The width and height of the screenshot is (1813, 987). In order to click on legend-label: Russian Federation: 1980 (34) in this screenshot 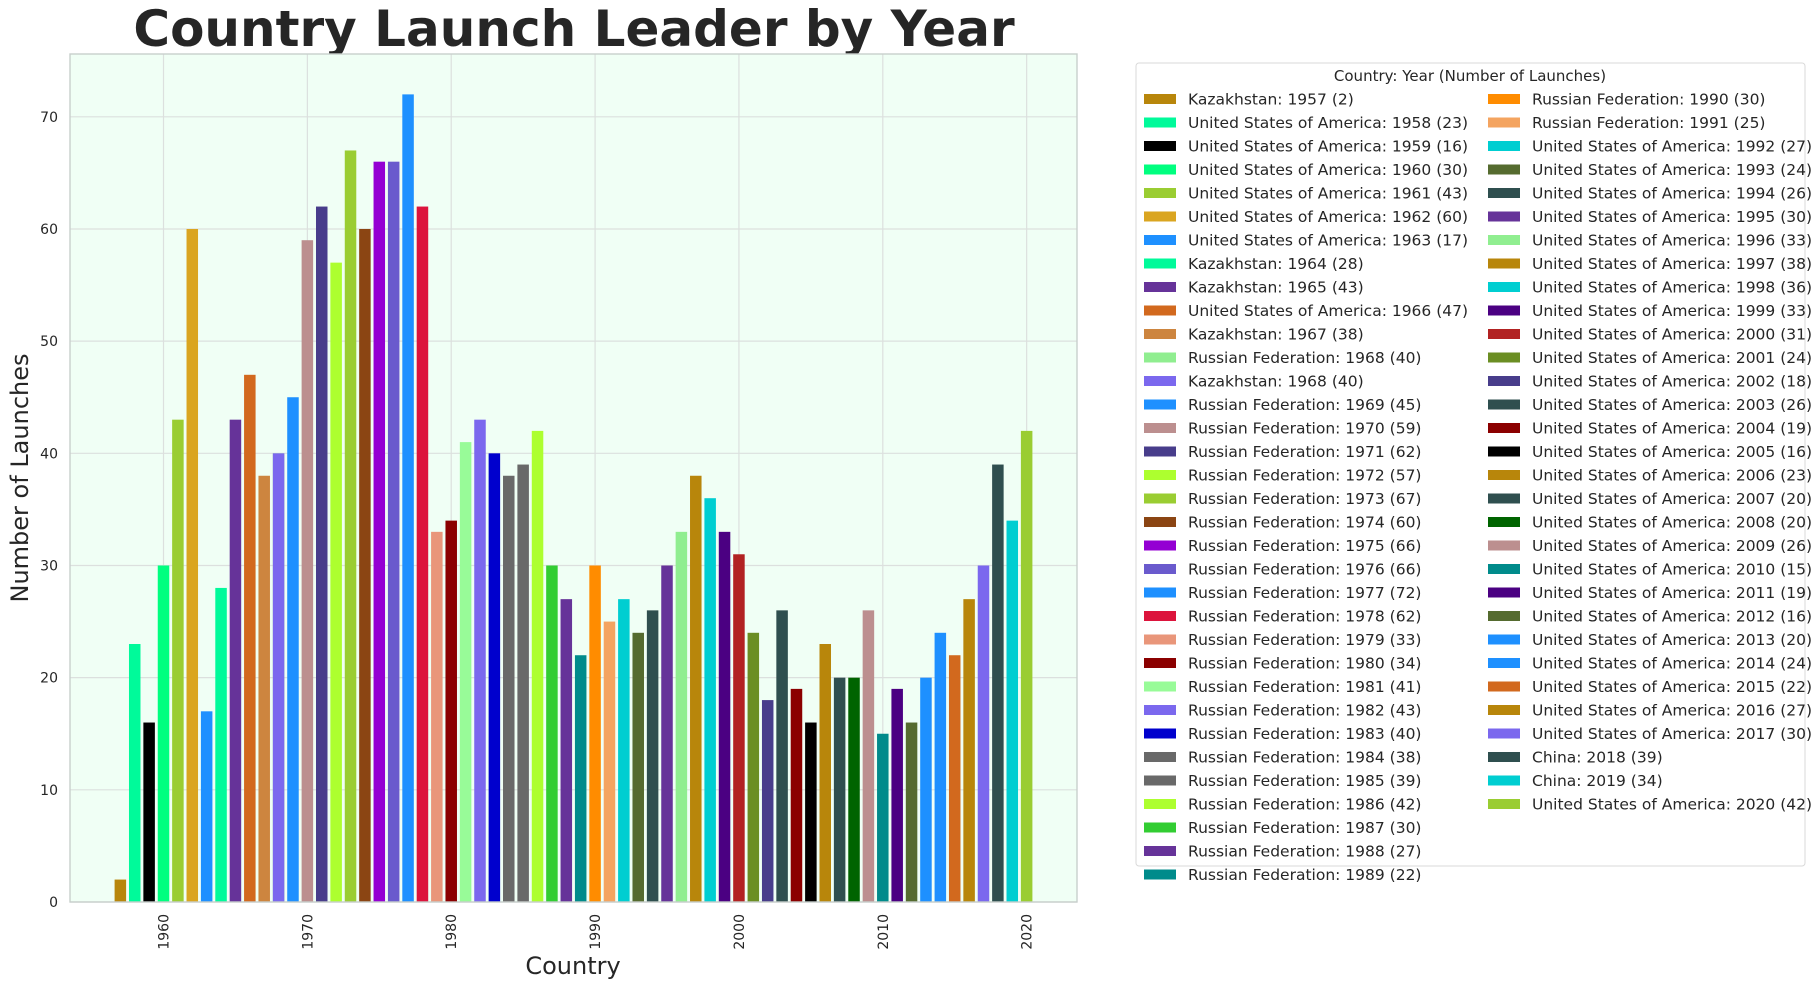, I will do `click(1304, 664)`.